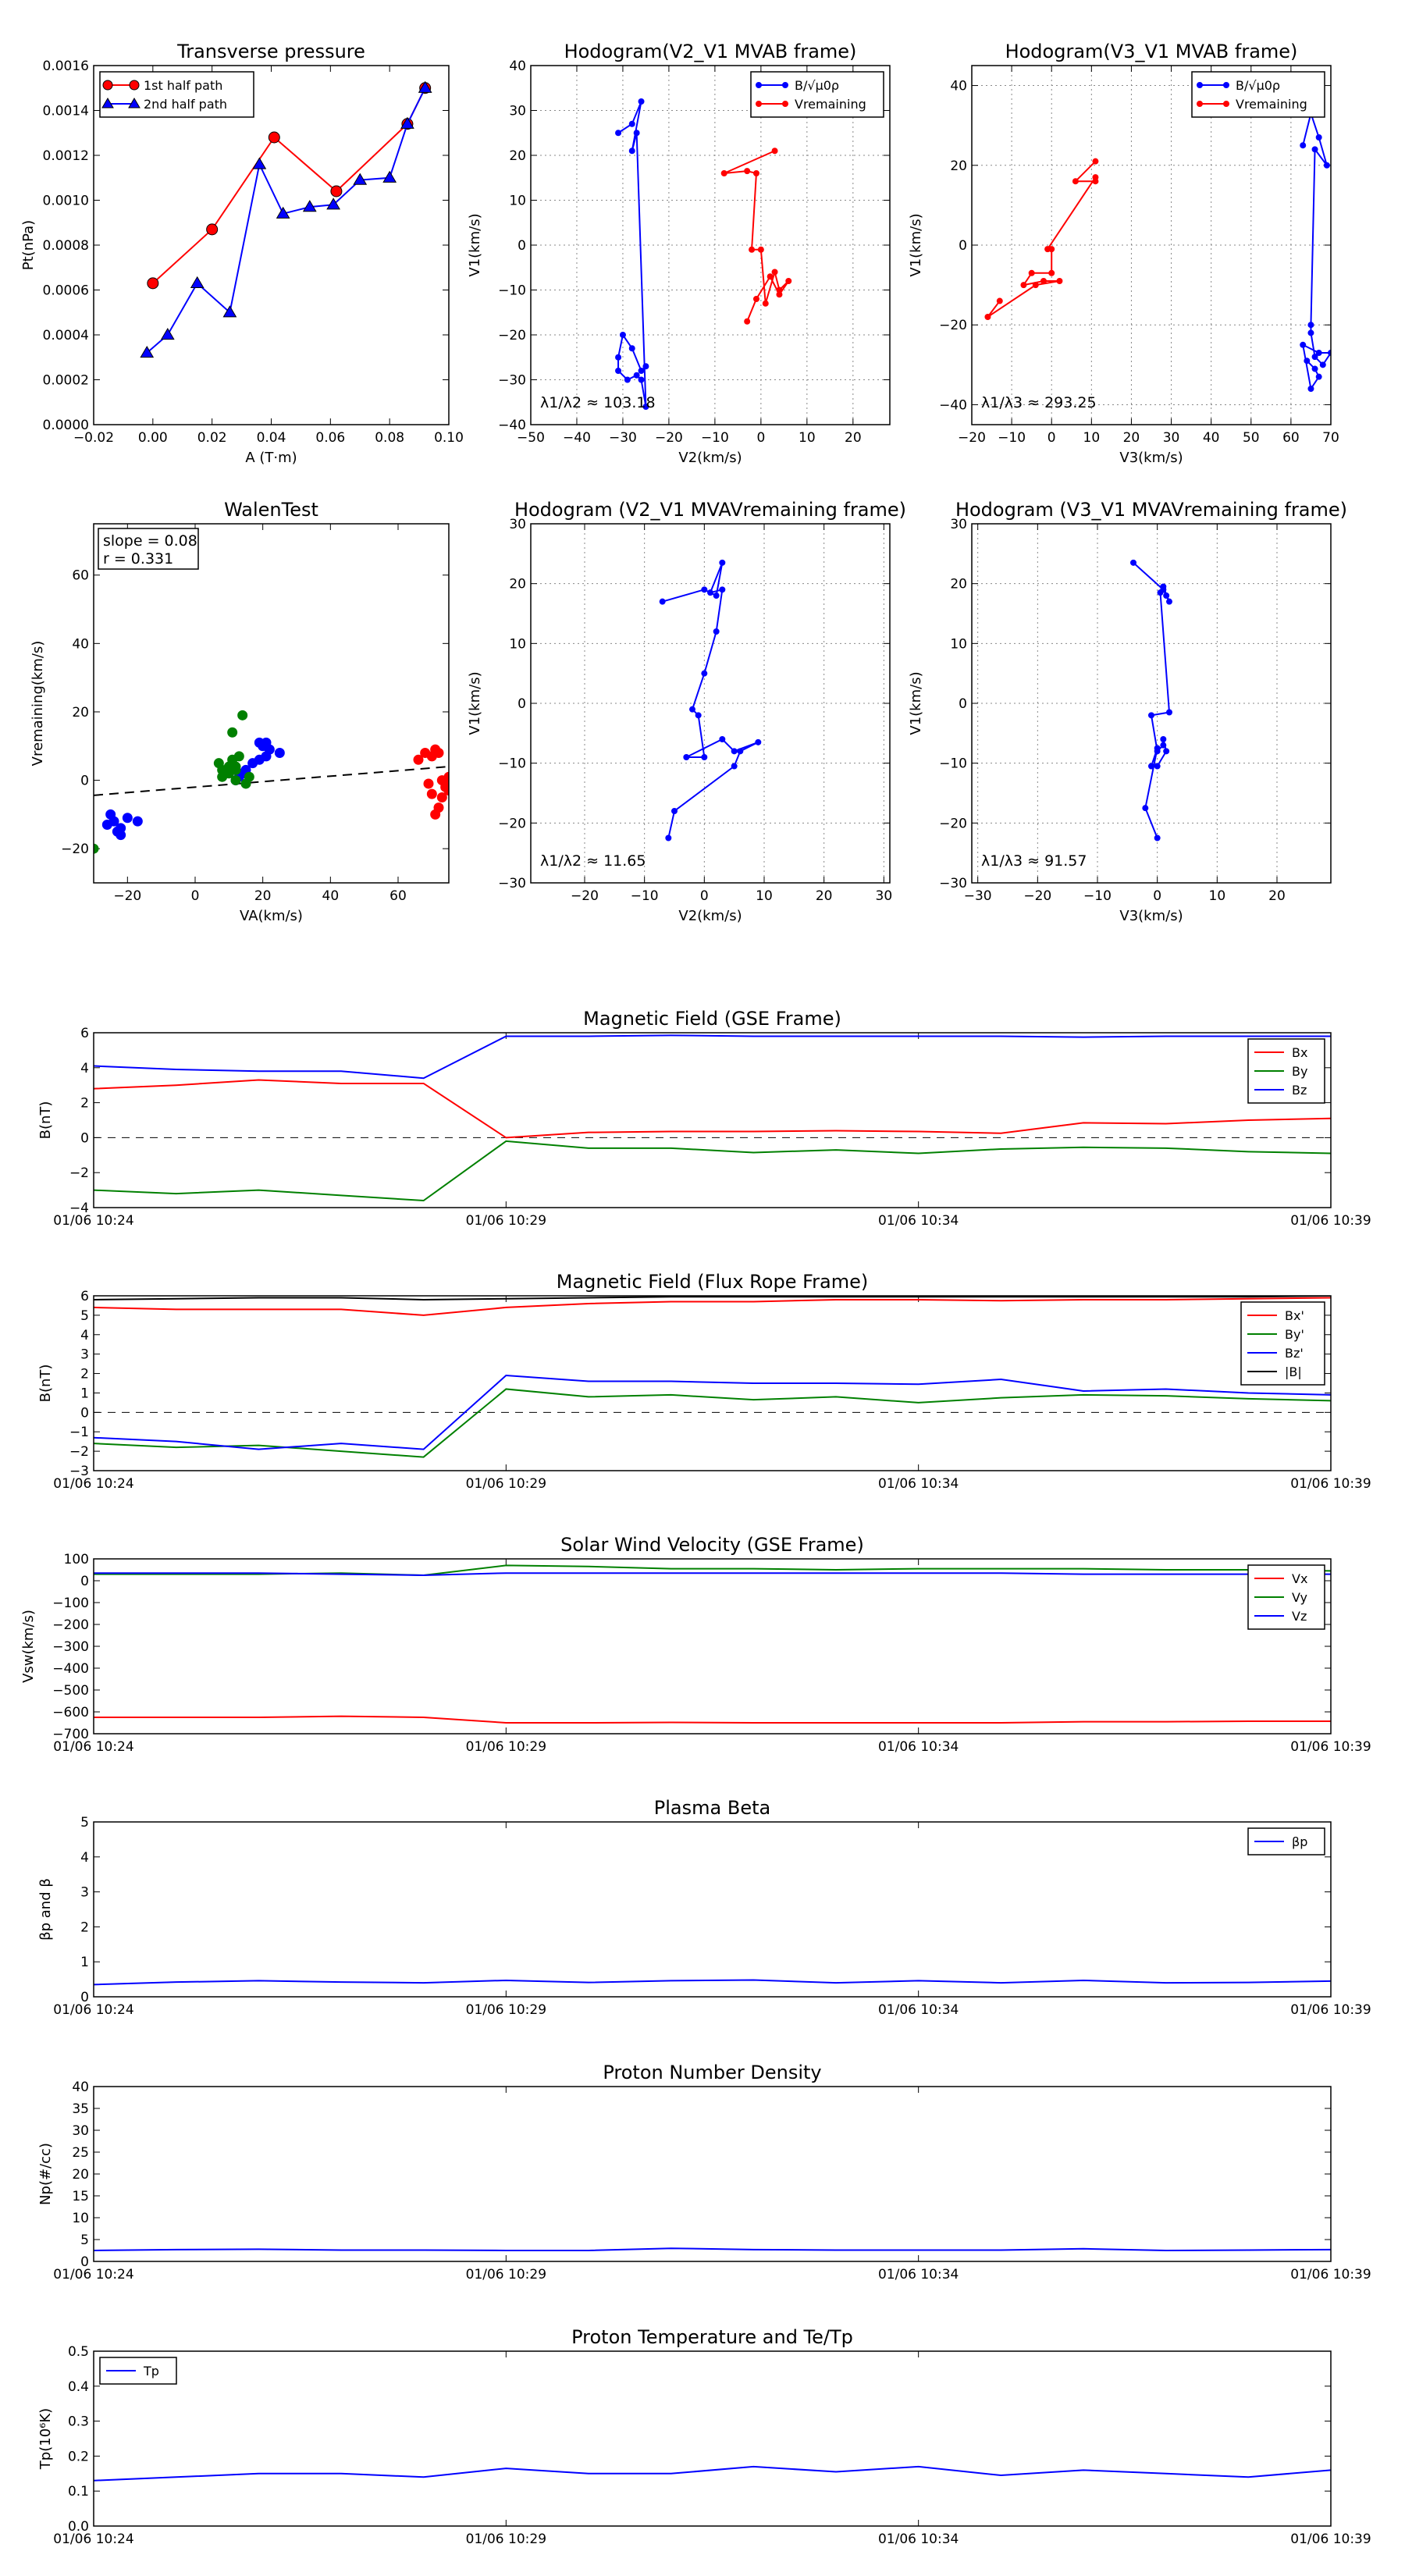 The image size is (1405, 2576). Describe the element at coordinates (817, 94) in the screenshot. I see `legend: B/√μ0ρ Vremaining` at that location.